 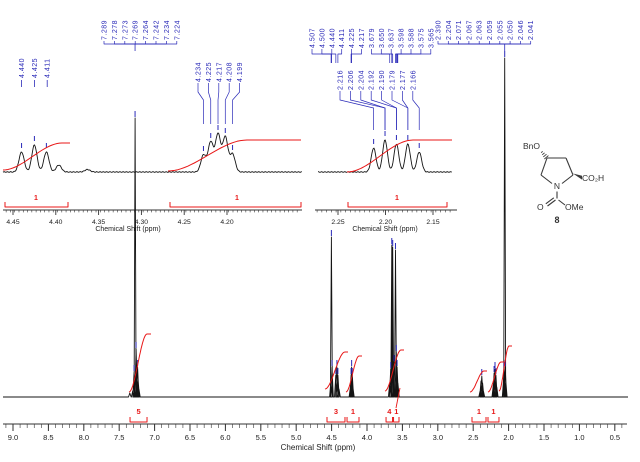 I want to click on peak-label: 7.278, so click(x=115, y=30).